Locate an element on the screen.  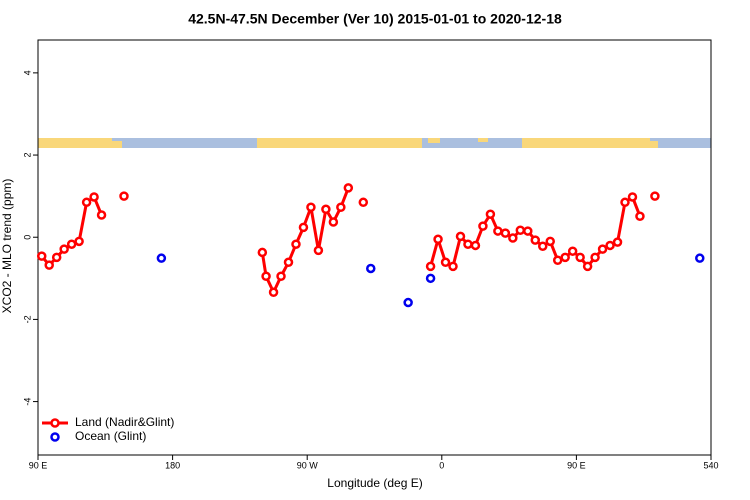
y-tick-label: -4 is located at coordinates (27, 402).